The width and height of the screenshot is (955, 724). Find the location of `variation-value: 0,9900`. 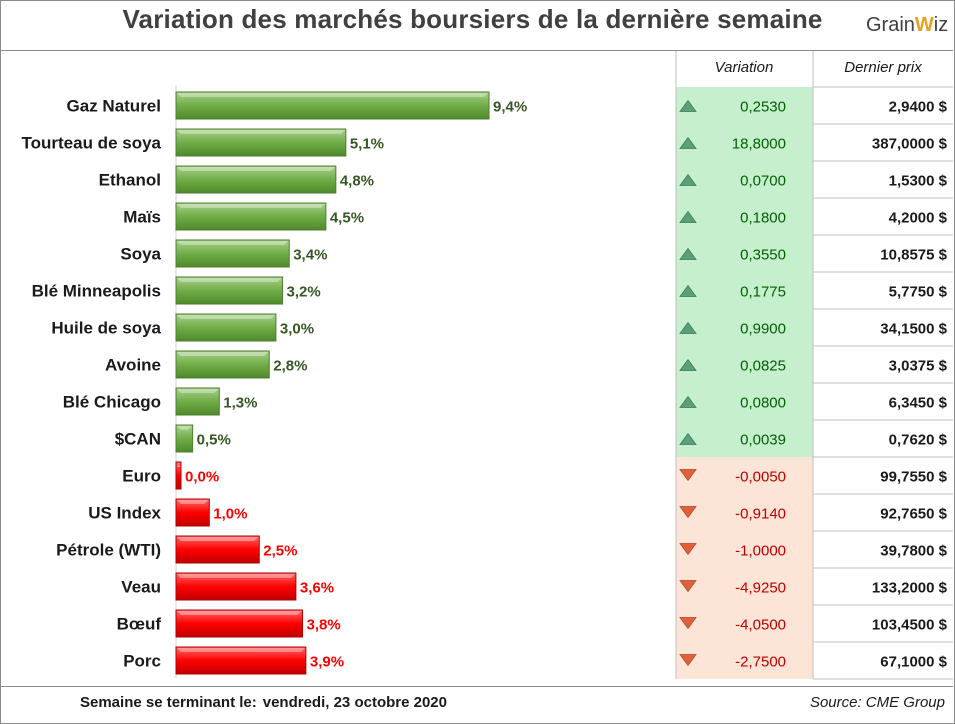

variation-value: 0,9900 is located at coordinates (763, 329).